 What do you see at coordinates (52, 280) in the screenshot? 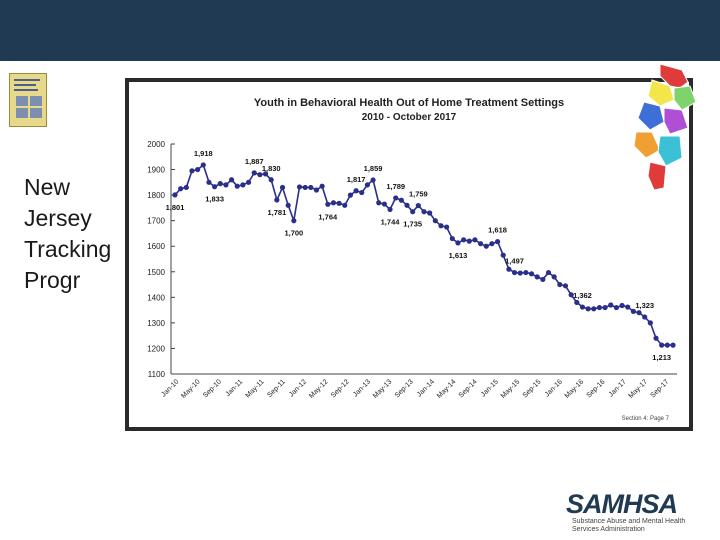
I see `slide-title-line-4: Progr` at bounding box center [52, 280].